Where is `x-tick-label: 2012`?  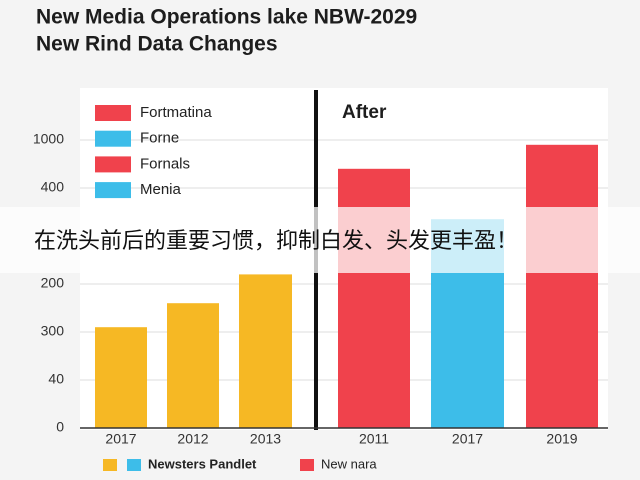
x-tick-label: 2012 is located at coordinates (192, 439).